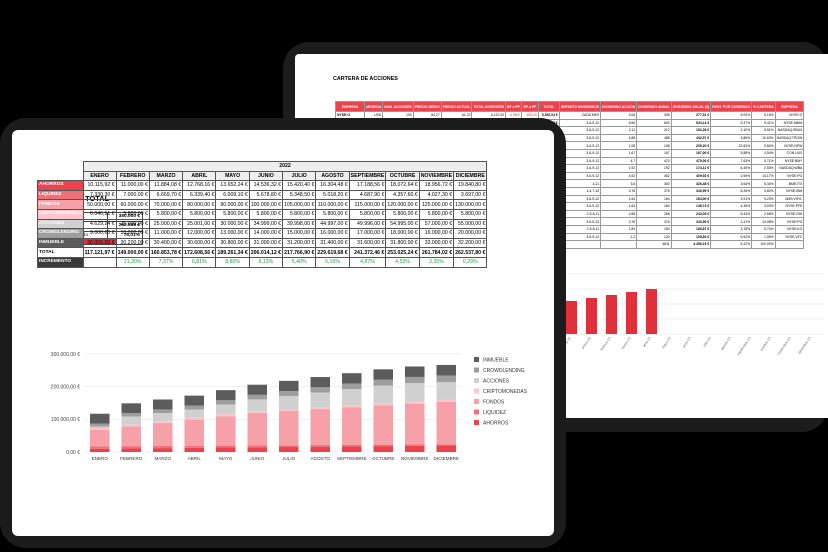 The height and width of the screenshot is (552, 828). I want to click on column-header: RENT. POR DIVIDENDO, so click(731, 106).